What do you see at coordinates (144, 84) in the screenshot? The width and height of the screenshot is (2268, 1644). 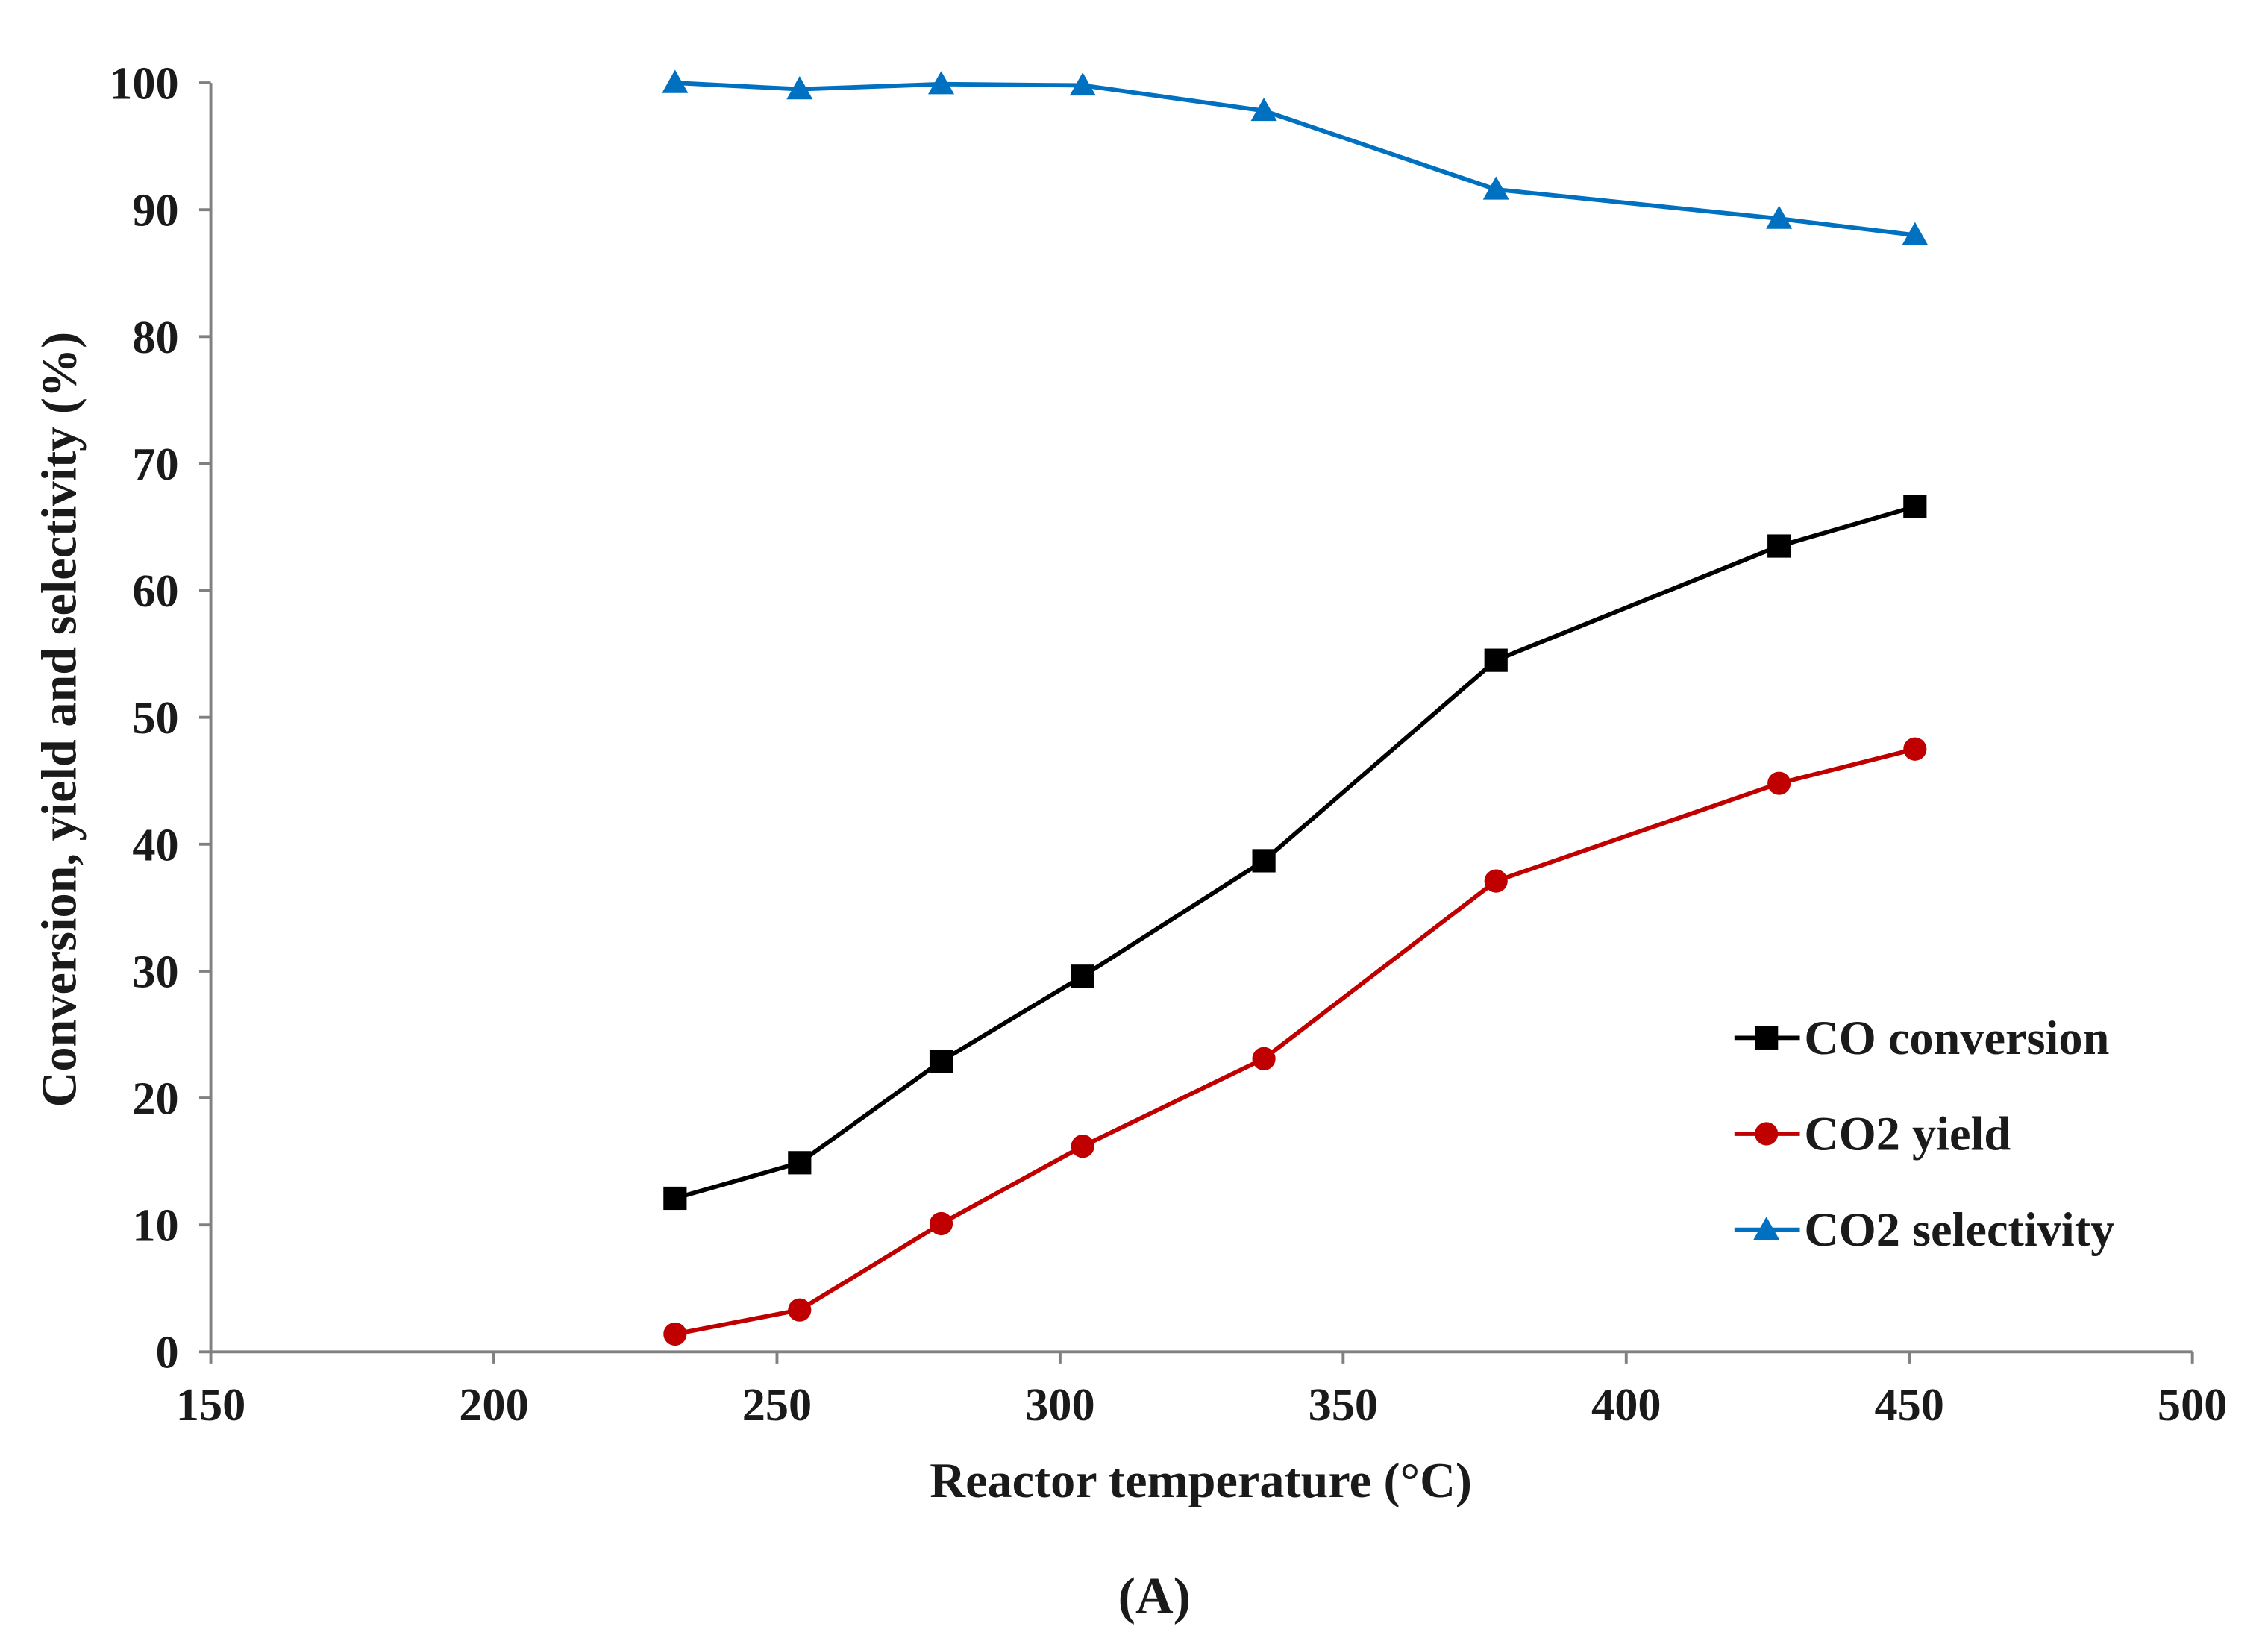 I see `y-tick-label: 100` at bounding box center [144, 84].